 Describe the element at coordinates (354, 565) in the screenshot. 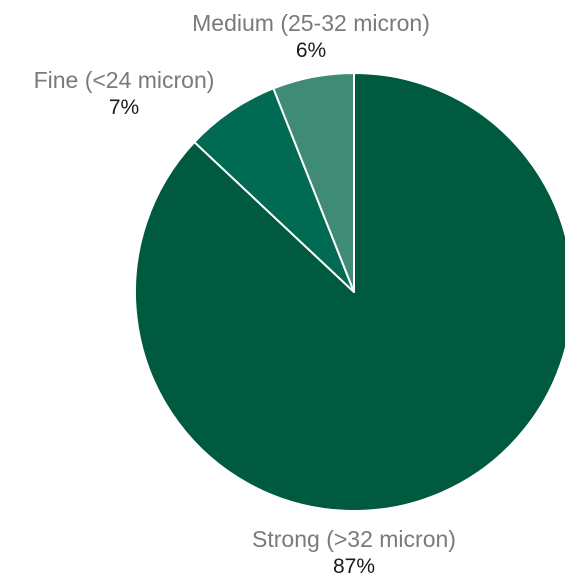

I see `slice-value-strong: 87%` at that location.